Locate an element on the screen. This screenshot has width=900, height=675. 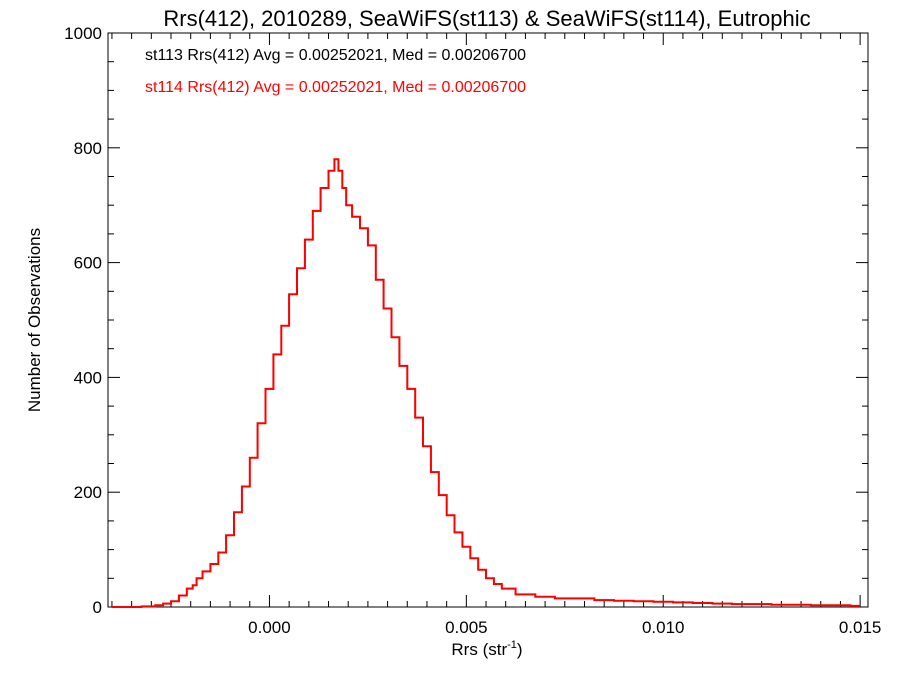
x-tick-label: 0.005 is located at coordinates (466, 627).